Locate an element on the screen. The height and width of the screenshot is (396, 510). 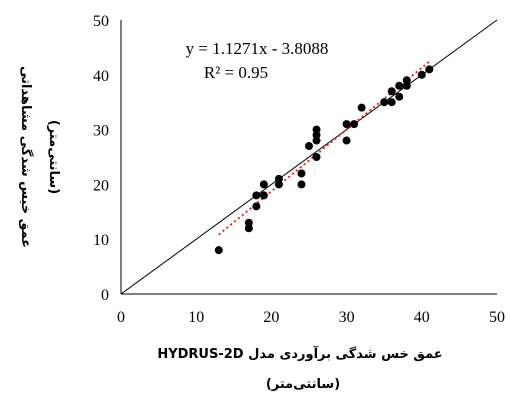
y-tick-label: 20 is located at coordinates (101, 185).